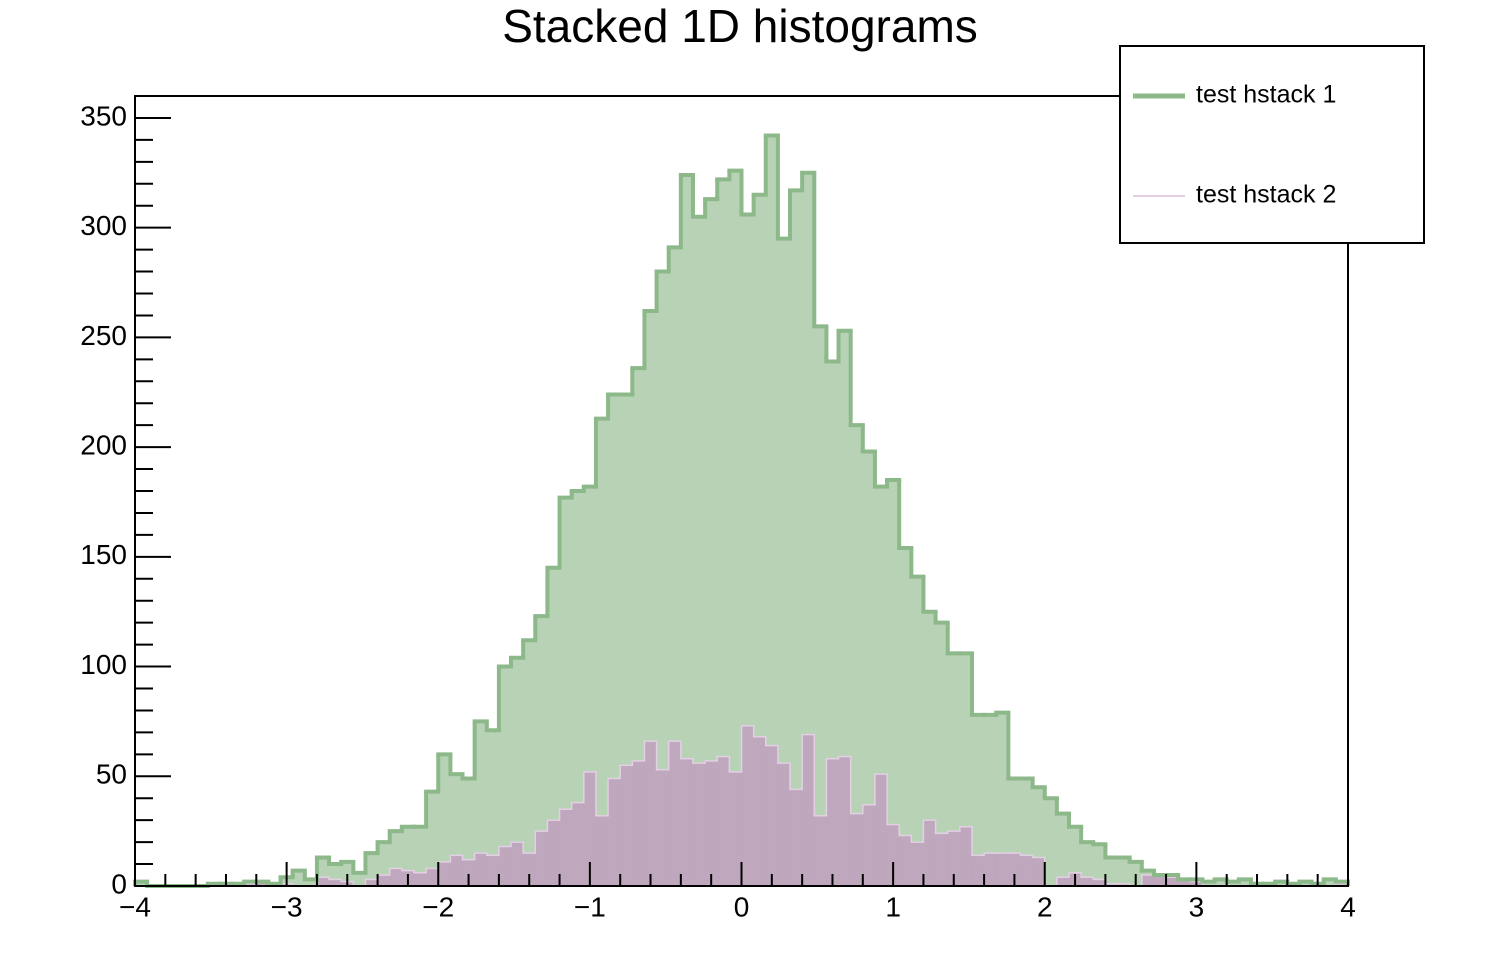  What do you see at coordinates (1197, 906) in the screenshot?
I see `x-tick-label: 3` at bounding box center [1197, 906].